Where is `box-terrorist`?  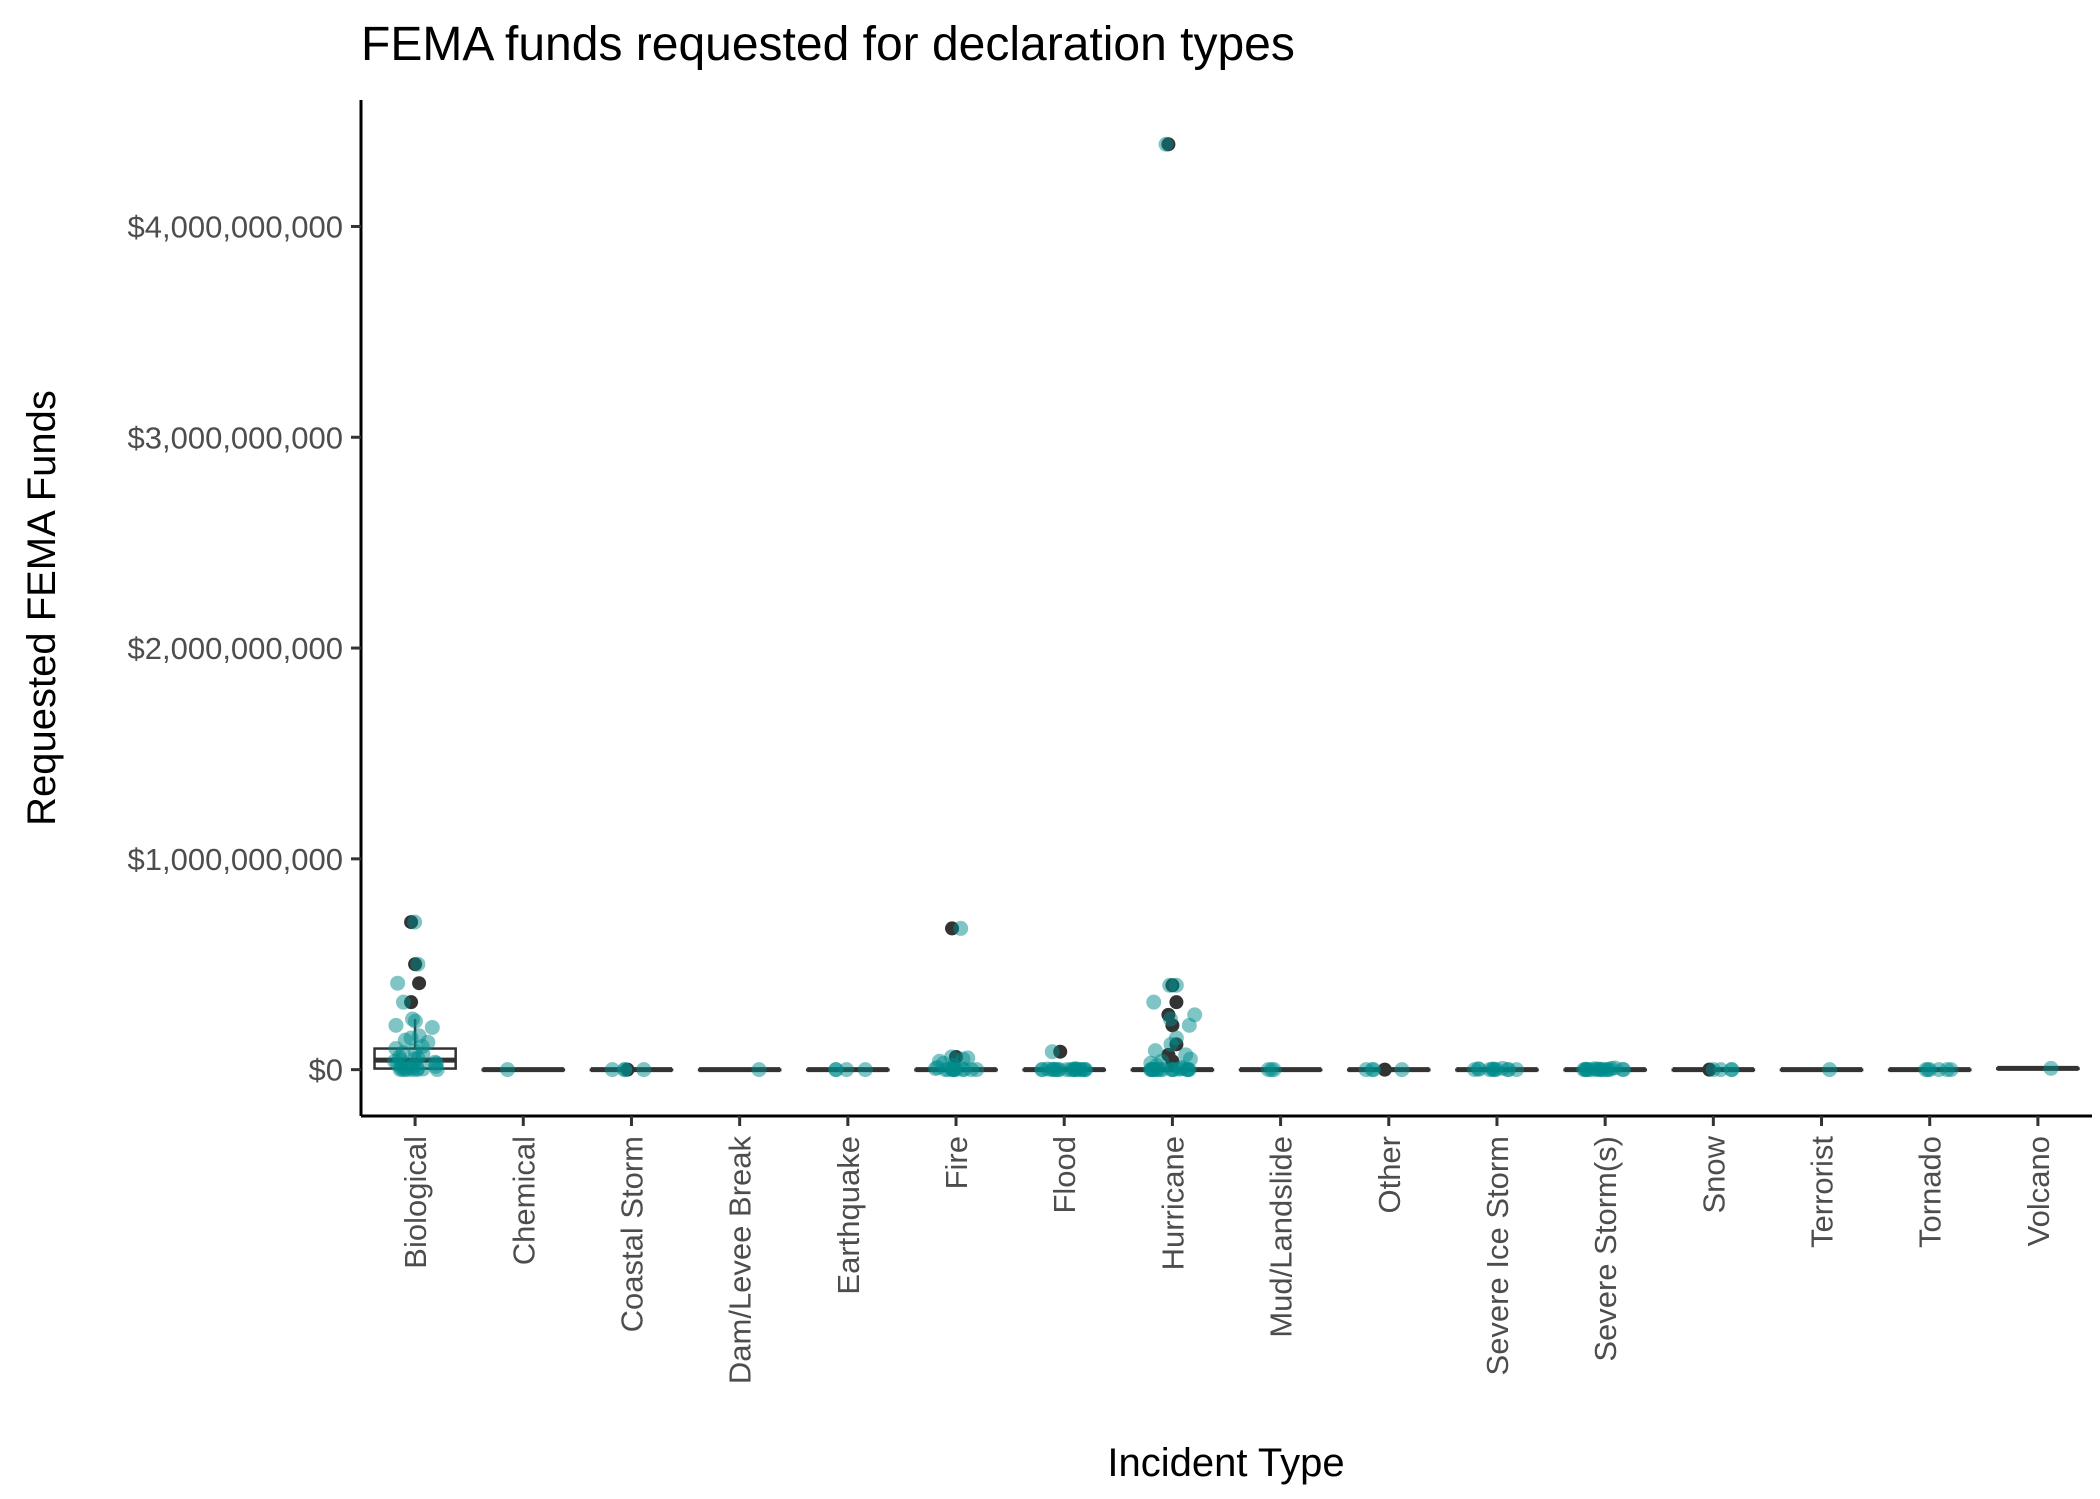
box-terrorist is located at coordinates (1821, 1070).